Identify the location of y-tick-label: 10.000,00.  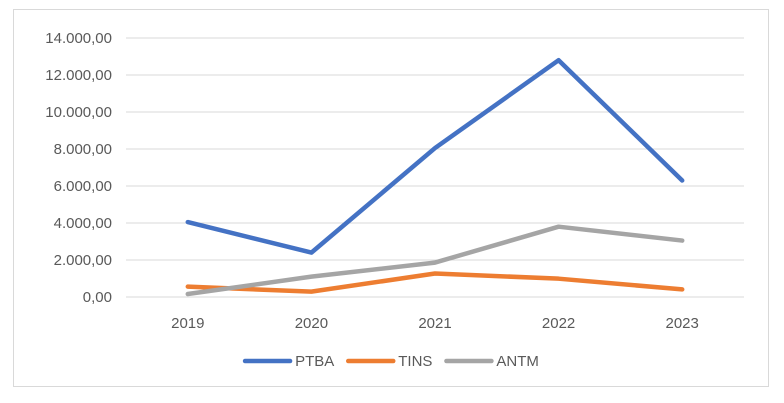
(78, 112).